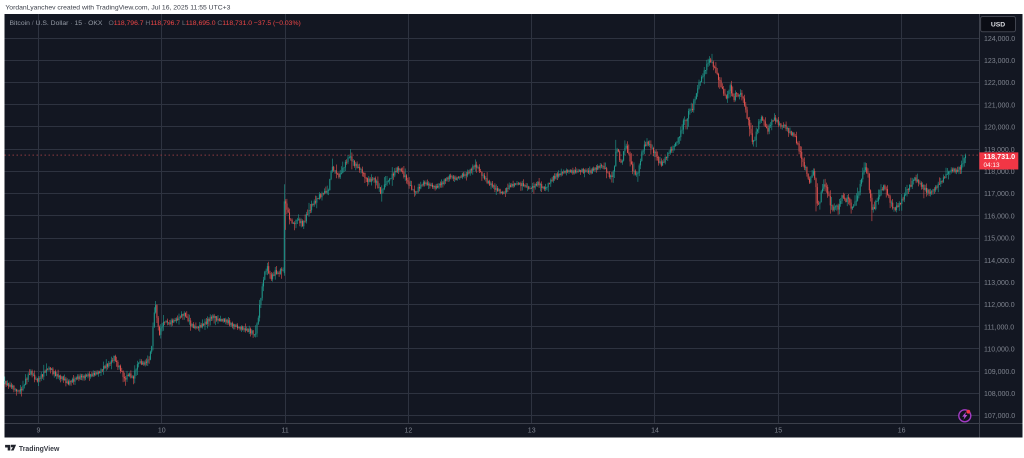  Describe the element at coordinates (999, 128) in the screenshot. I see `svg-text: 120,000.0` at that location.